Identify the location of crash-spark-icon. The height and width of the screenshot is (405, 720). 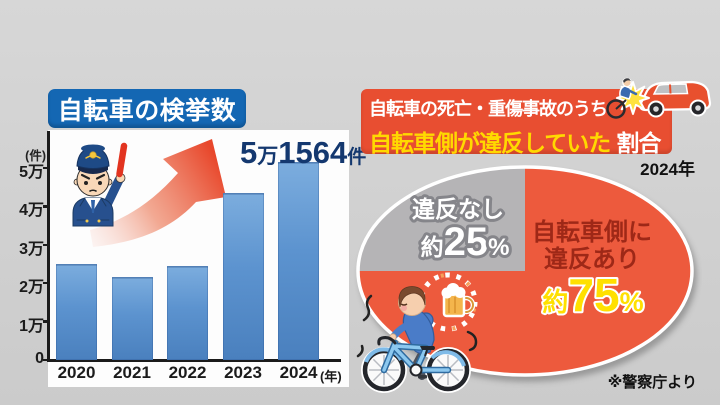
(633, 98).